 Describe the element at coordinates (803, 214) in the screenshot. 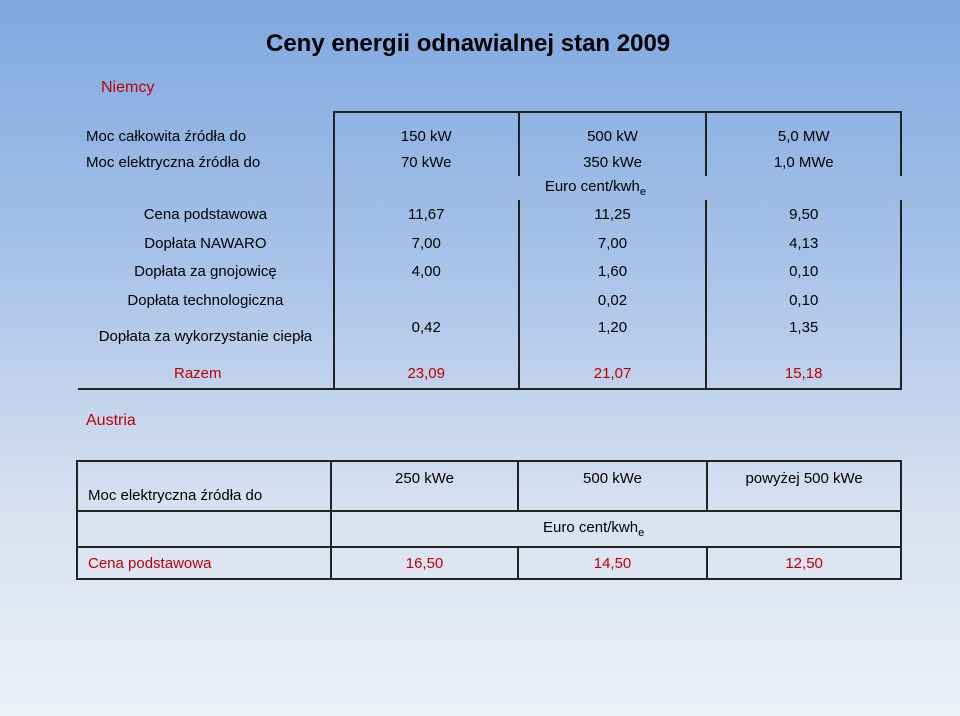

I see `table-cell: 9,50` at that location.